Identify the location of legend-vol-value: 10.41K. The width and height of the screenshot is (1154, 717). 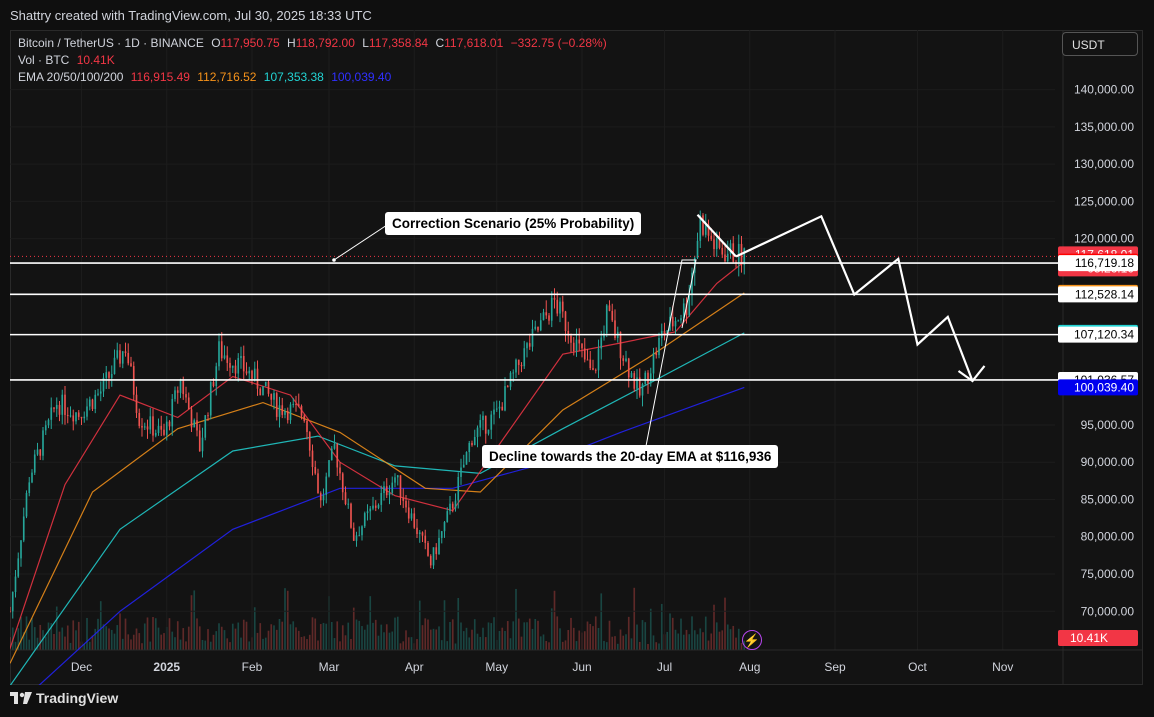
(95, 60).